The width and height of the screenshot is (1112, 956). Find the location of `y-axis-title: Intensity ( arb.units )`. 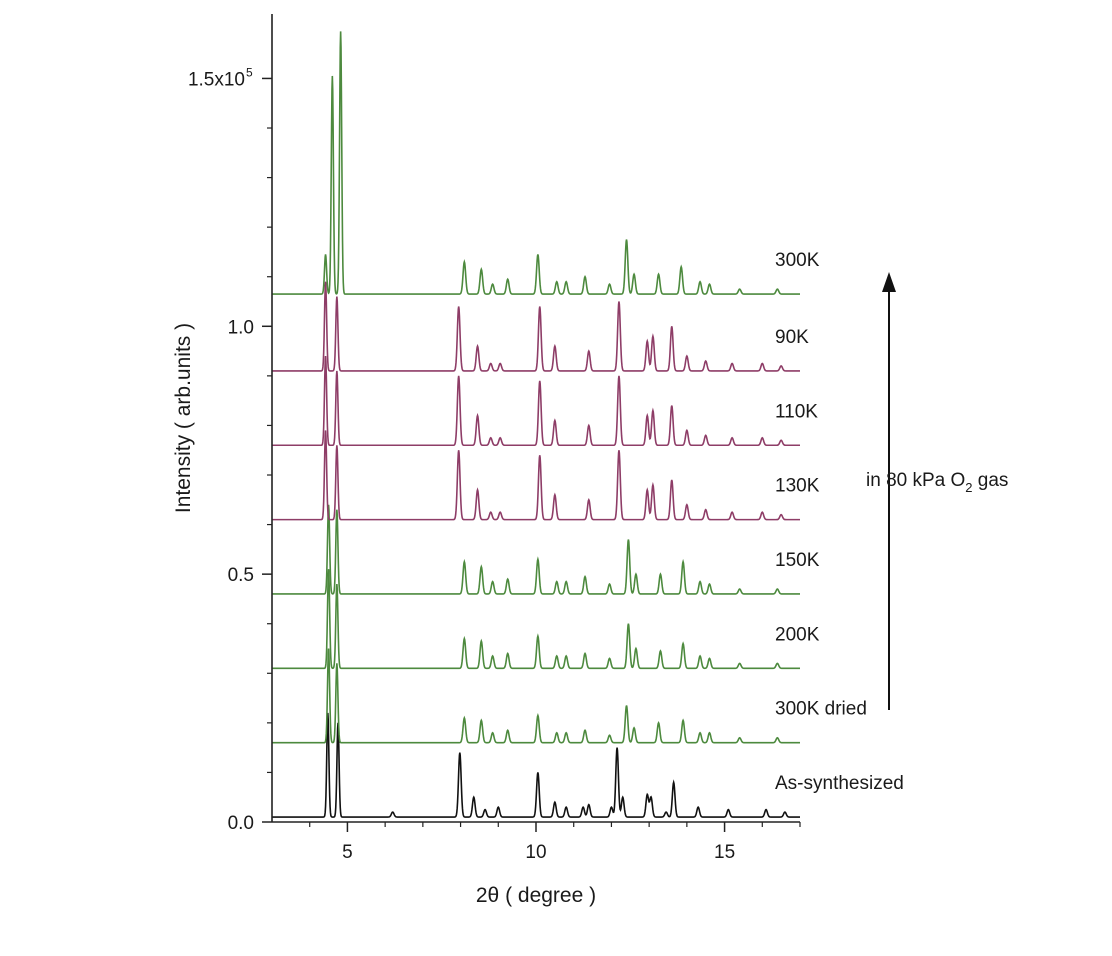

y-axis-title: Intensity ( arb.units ) is located at coordinates (183, 418).